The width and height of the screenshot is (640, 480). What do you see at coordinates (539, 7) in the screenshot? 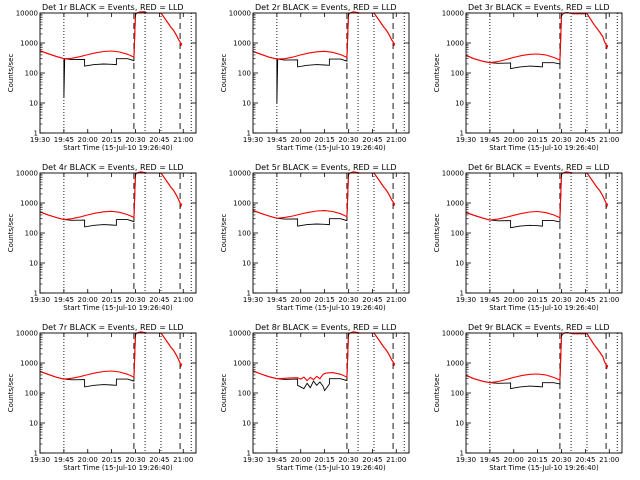
I see `panel-title: Det 3r BLACK = Events, RED = LLD` at bounding box center [539, 7].